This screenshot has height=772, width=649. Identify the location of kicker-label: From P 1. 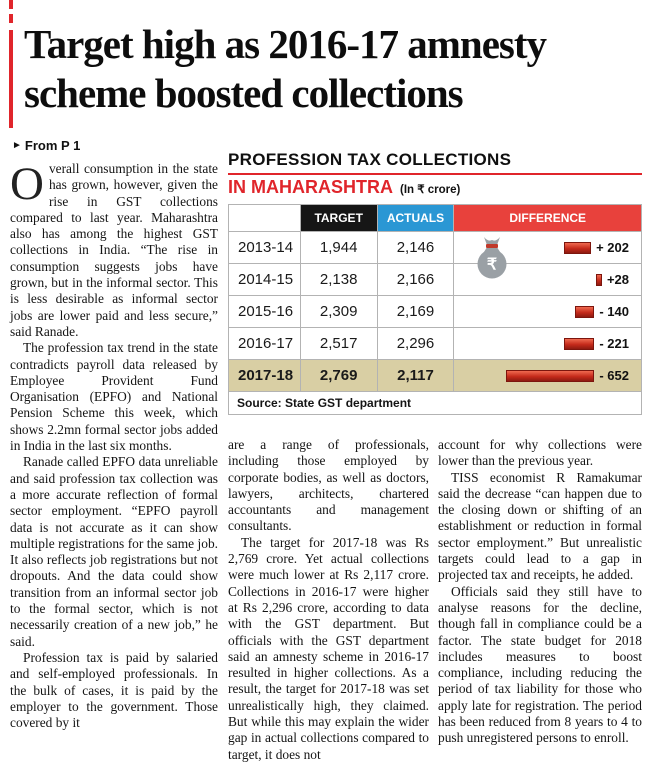
(52, 145).